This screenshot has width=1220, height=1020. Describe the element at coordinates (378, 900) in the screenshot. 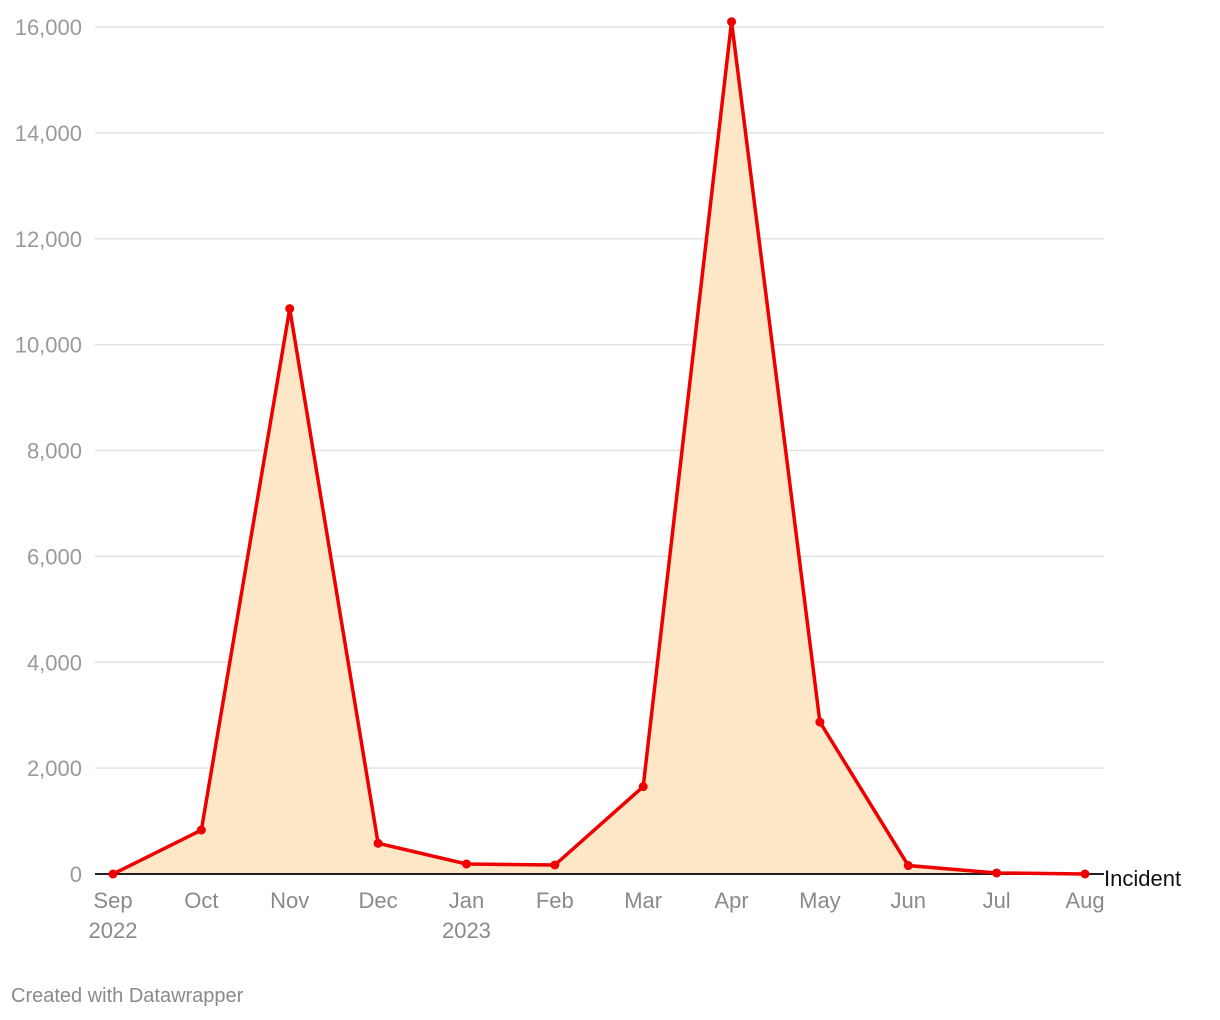

I see `x-tick-label: Dec` at that location.